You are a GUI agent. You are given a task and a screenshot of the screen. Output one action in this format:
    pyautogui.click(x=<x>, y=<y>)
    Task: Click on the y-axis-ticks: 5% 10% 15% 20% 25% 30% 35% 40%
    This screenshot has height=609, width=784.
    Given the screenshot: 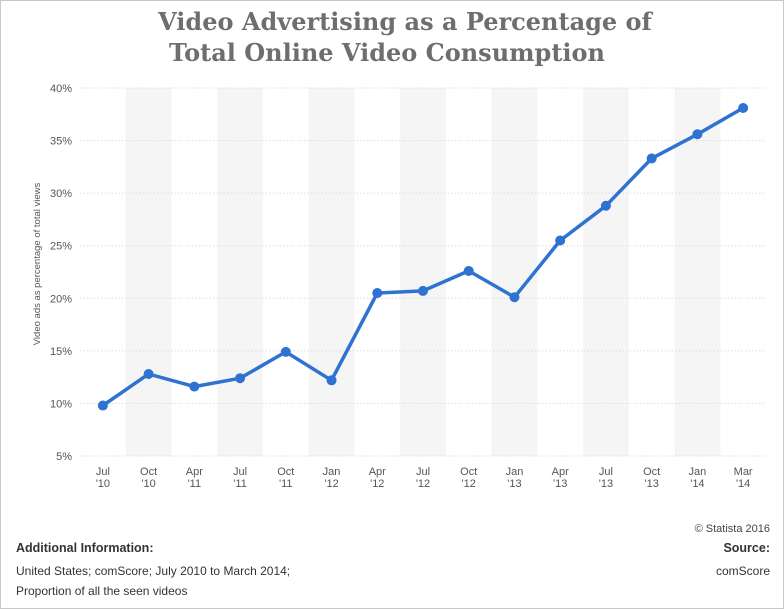 What is the action you would take?
    pyautogui.click(x=61, y=273)
    